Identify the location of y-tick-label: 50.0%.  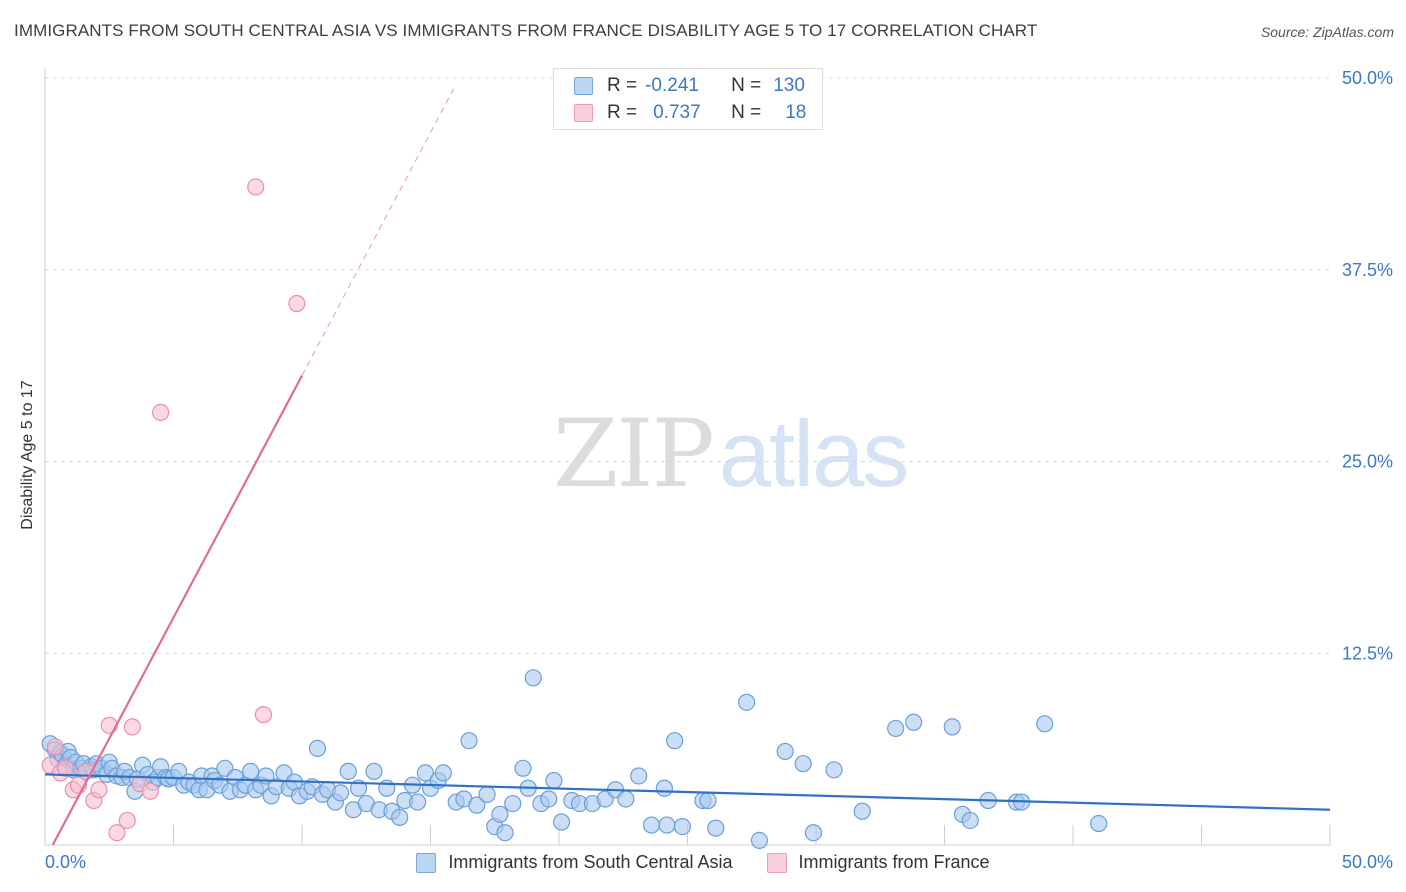
(1367, 78).